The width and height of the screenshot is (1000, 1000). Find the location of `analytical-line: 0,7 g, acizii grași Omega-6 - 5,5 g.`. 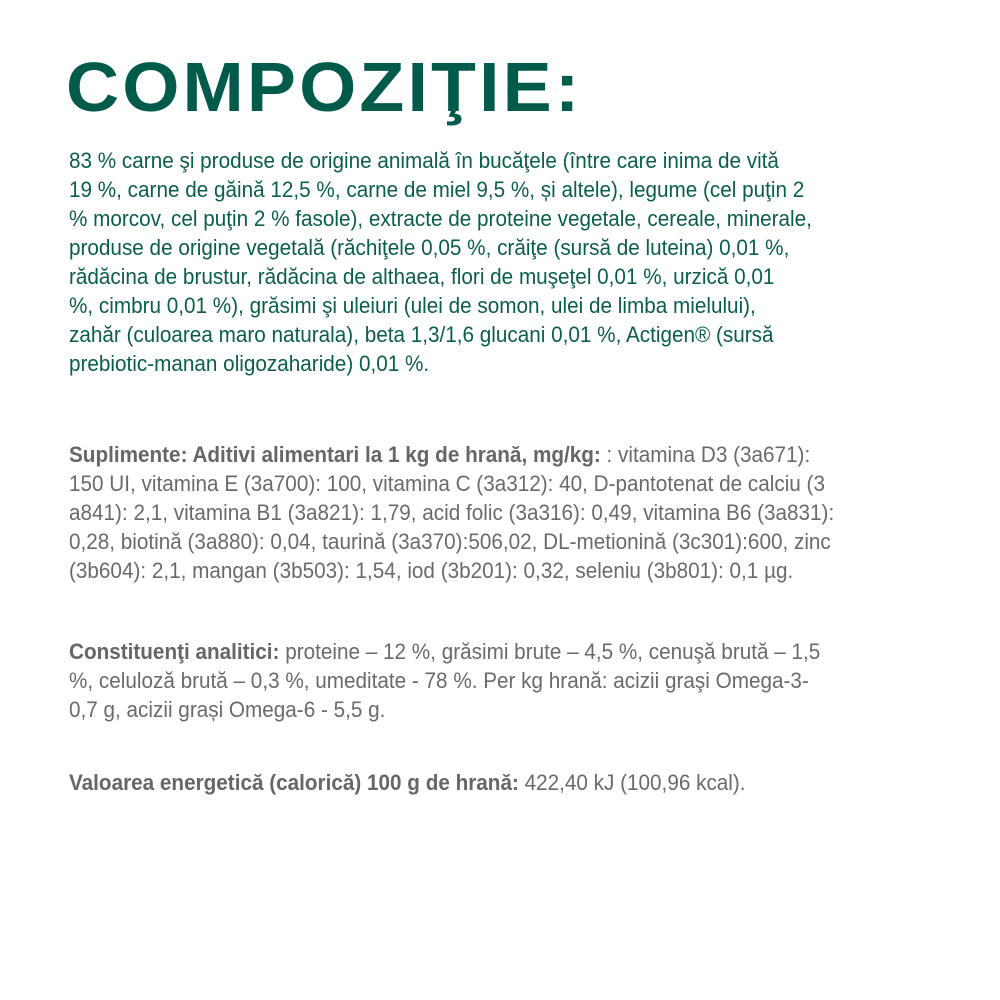

analytical-line: 0,7 g, acizii grași Omega-6 - 5,5 g. is located at coordinates (227, 709).